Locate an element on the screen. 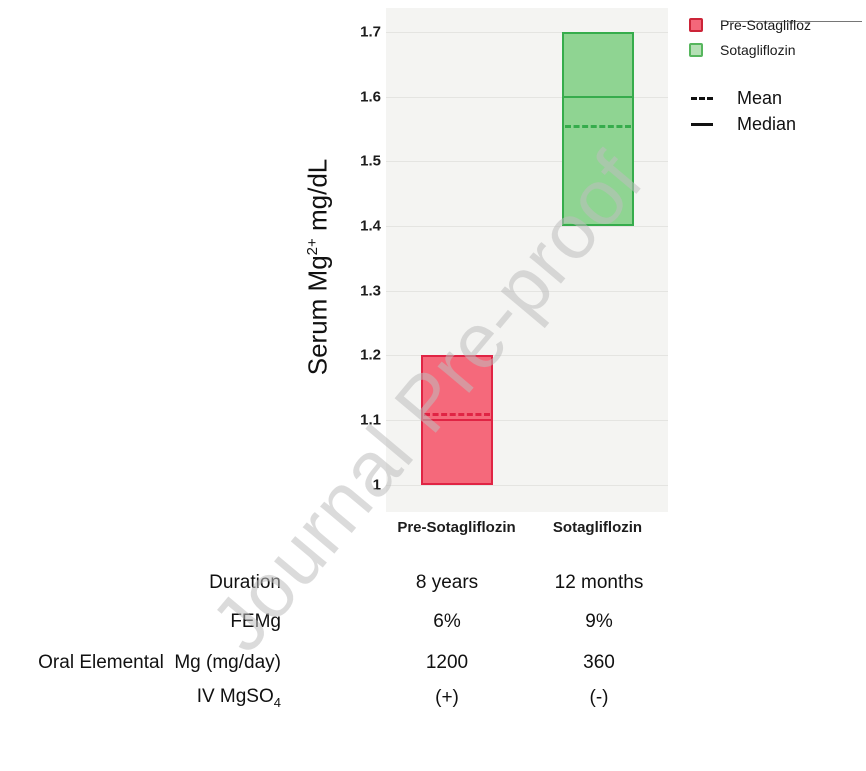  legend-swatch-sotagliflozin-icon is located at coordinates (696, 50).